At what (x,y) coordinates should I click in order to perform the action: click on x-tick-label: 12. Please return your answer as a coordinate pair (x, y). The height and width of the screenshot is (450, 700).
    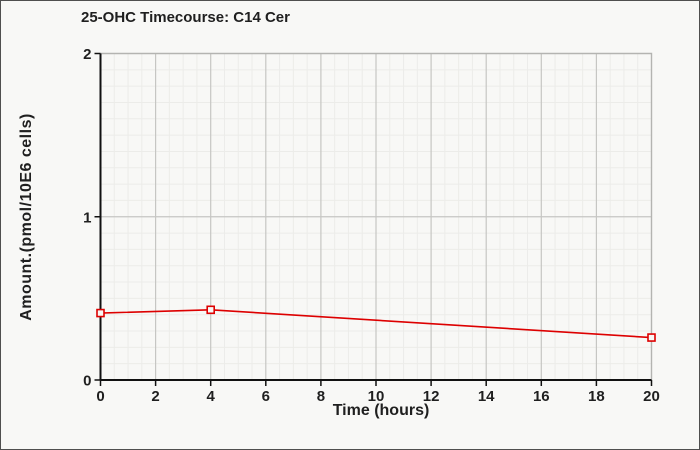
    Looking at the image, I should click on (431, 396).